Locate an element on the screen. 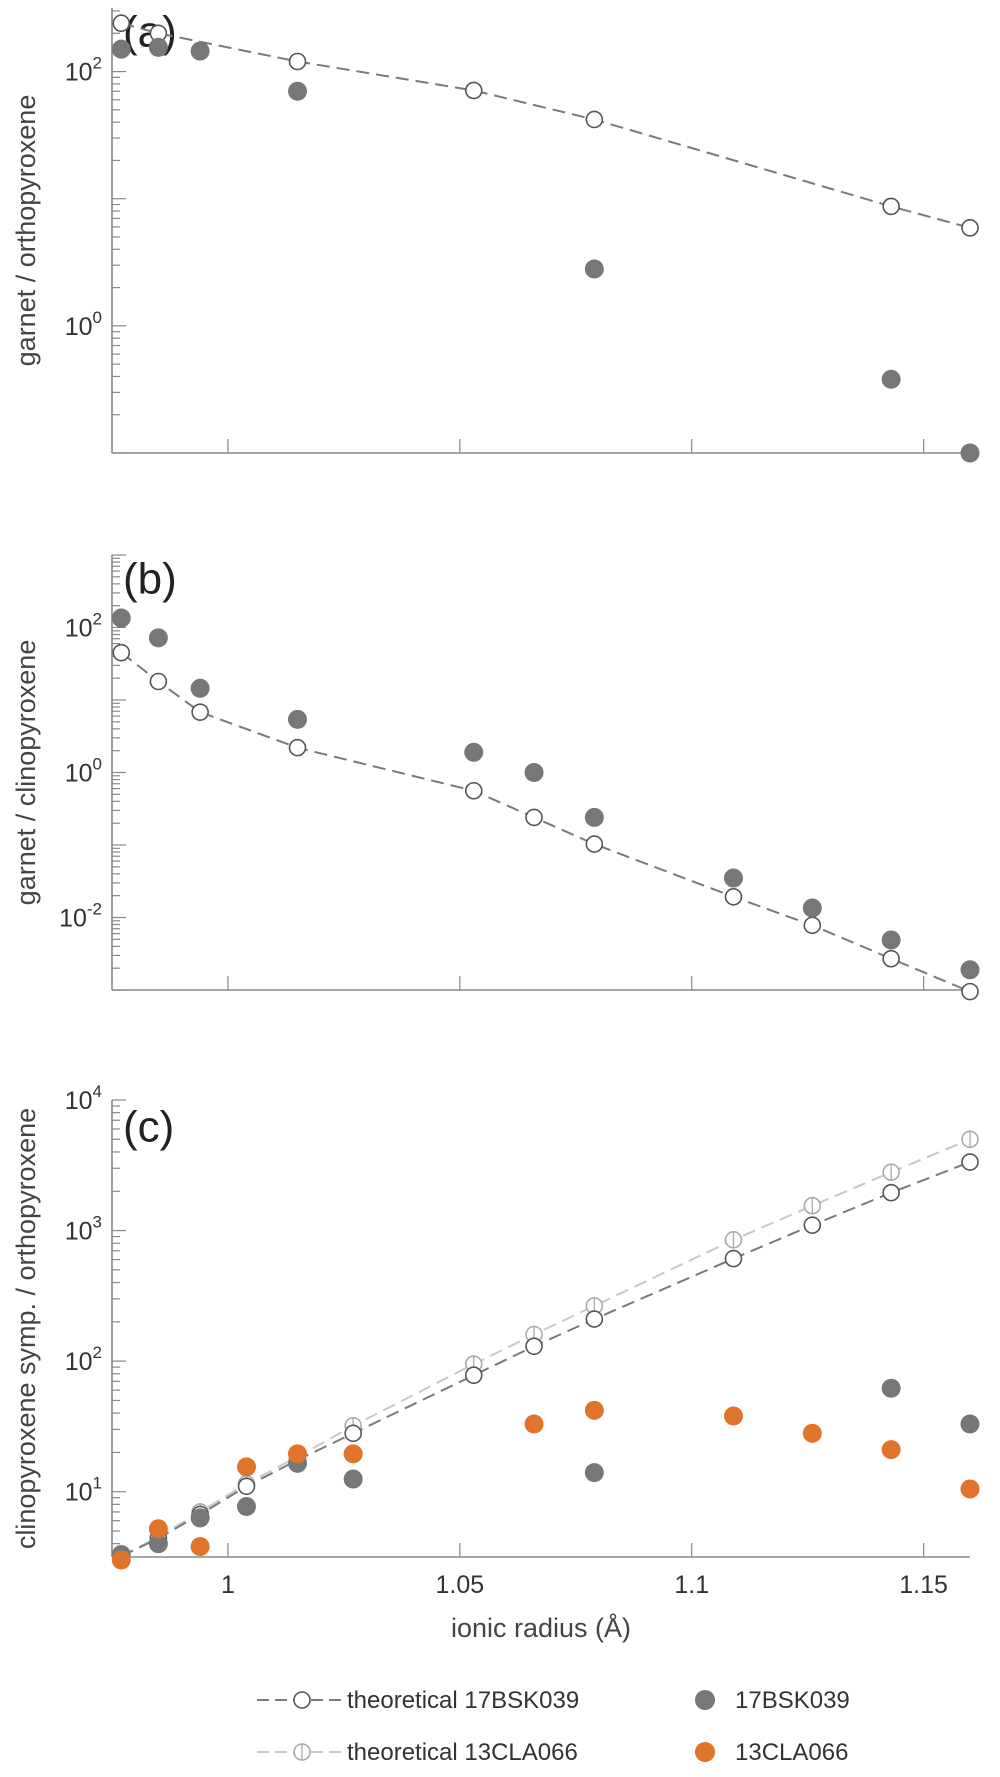  x-tick-label: 1 is located at coordinates (228, 1585).